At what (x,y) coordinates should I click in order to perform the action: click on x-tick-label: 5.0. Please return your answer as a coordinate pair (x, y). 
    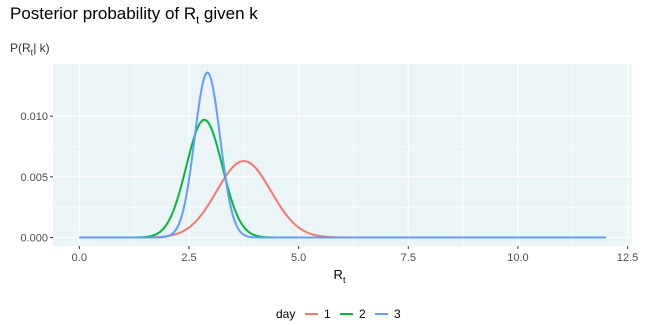
    Looking at the image, I should click on (298, 258).